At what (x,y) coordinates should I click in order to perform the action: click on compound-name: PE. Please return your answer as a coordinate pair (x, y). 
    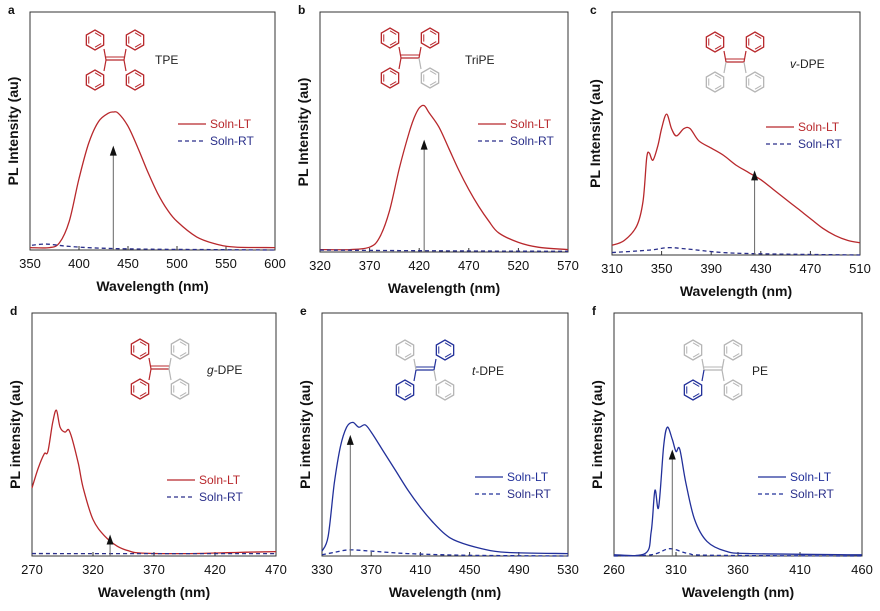
    Looking at the image, I should click on (760, 371).